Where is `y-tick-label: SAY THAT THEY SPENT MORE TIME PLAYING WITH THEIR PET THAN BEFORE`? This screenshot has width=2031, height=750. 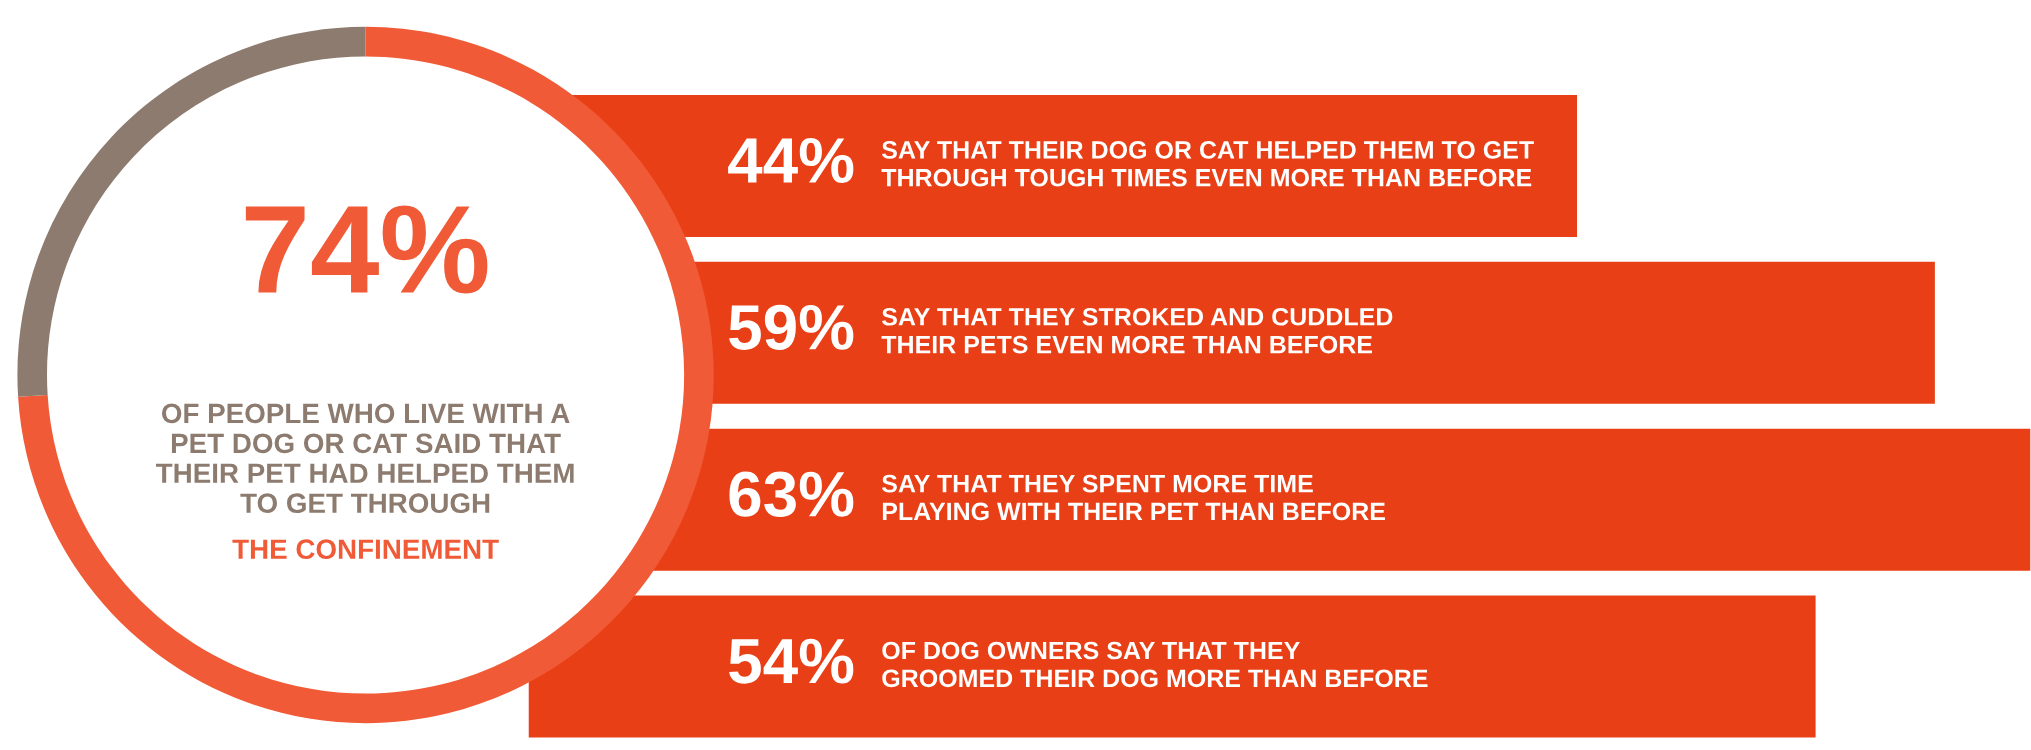 y-tick-label: SAY THAT THEY SPENT MORE TIME PLAYING WITH THEIR PET THAN BEFORE is located at coordinates (1133, 497).